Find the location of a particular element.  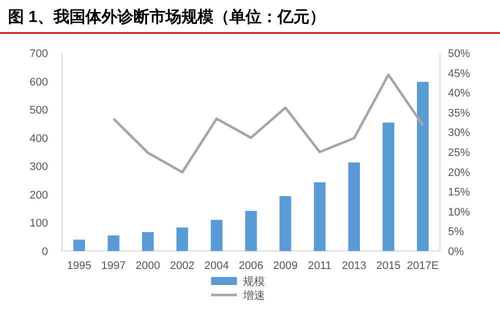

y2-tick-label: 25% is located at coordinates (459, 153).